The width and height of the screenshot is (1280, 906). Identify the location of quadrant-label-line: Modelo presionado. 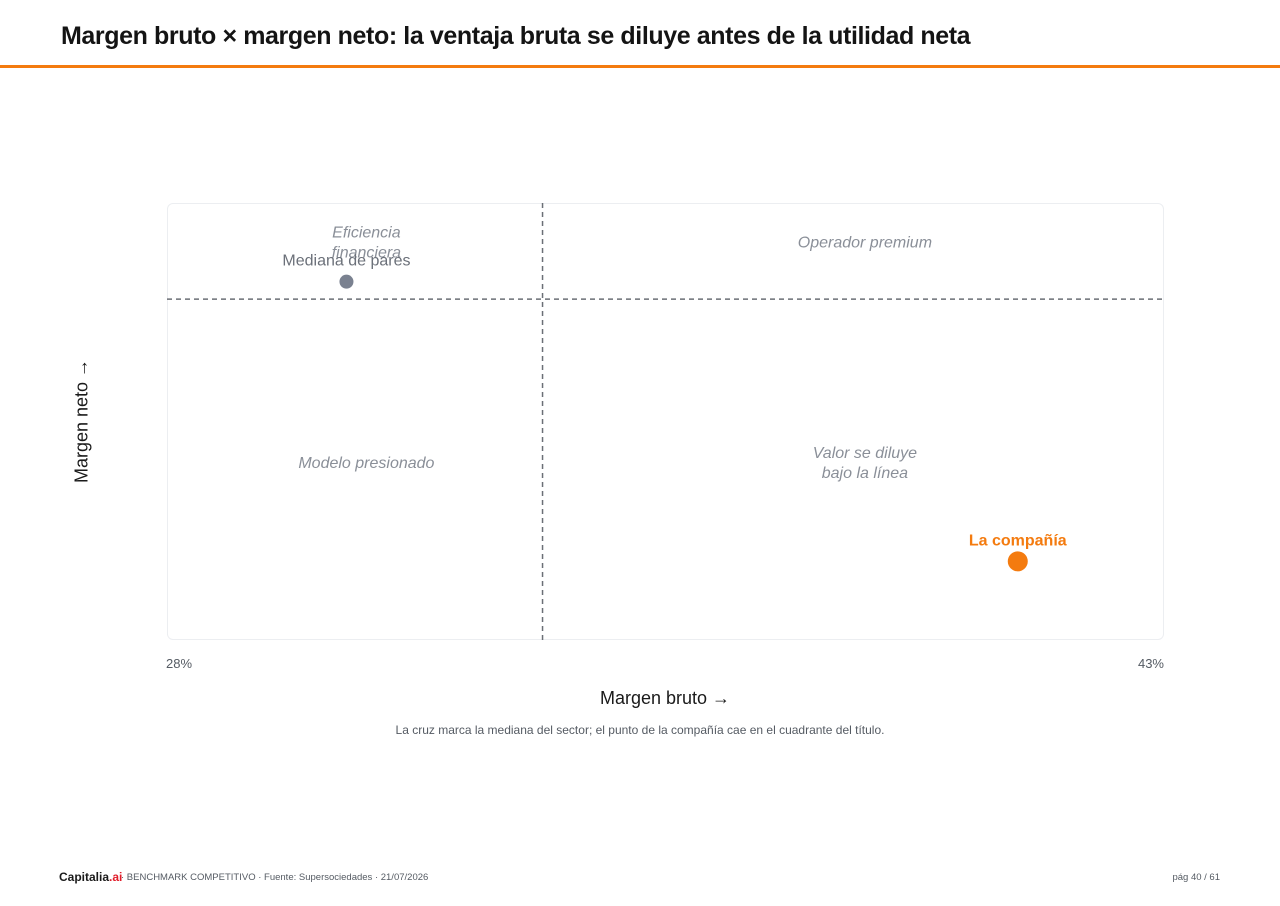
(366, 463).